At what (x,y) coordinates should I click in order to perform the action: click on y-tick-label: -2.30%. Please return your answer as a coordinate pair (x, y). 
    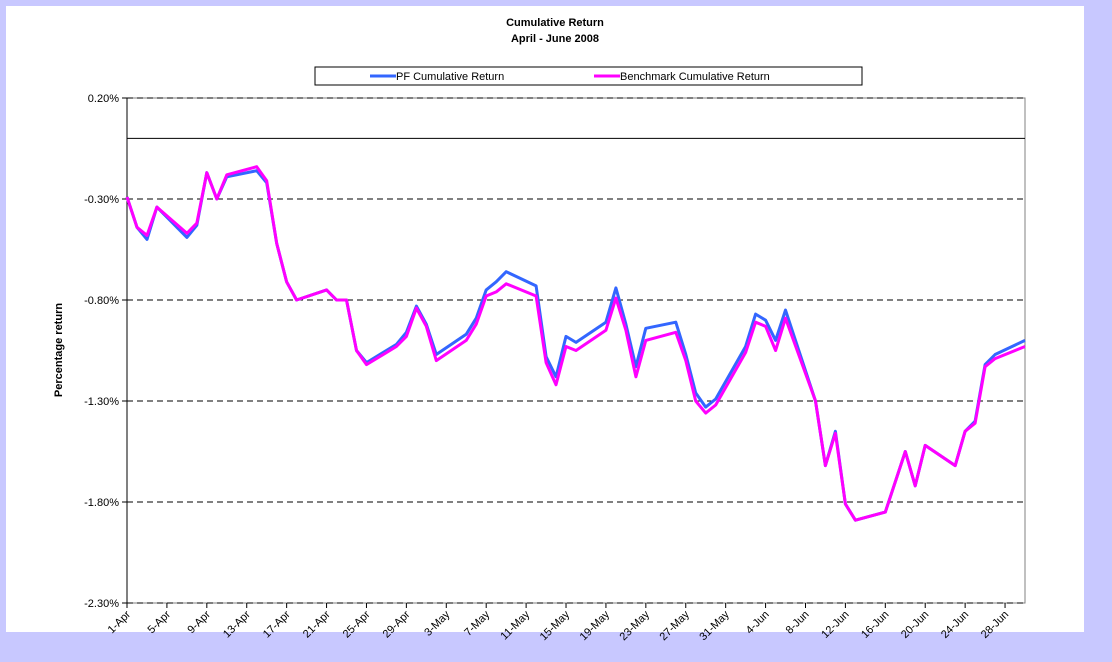
    Looking at the image, I should click on (101, 604).